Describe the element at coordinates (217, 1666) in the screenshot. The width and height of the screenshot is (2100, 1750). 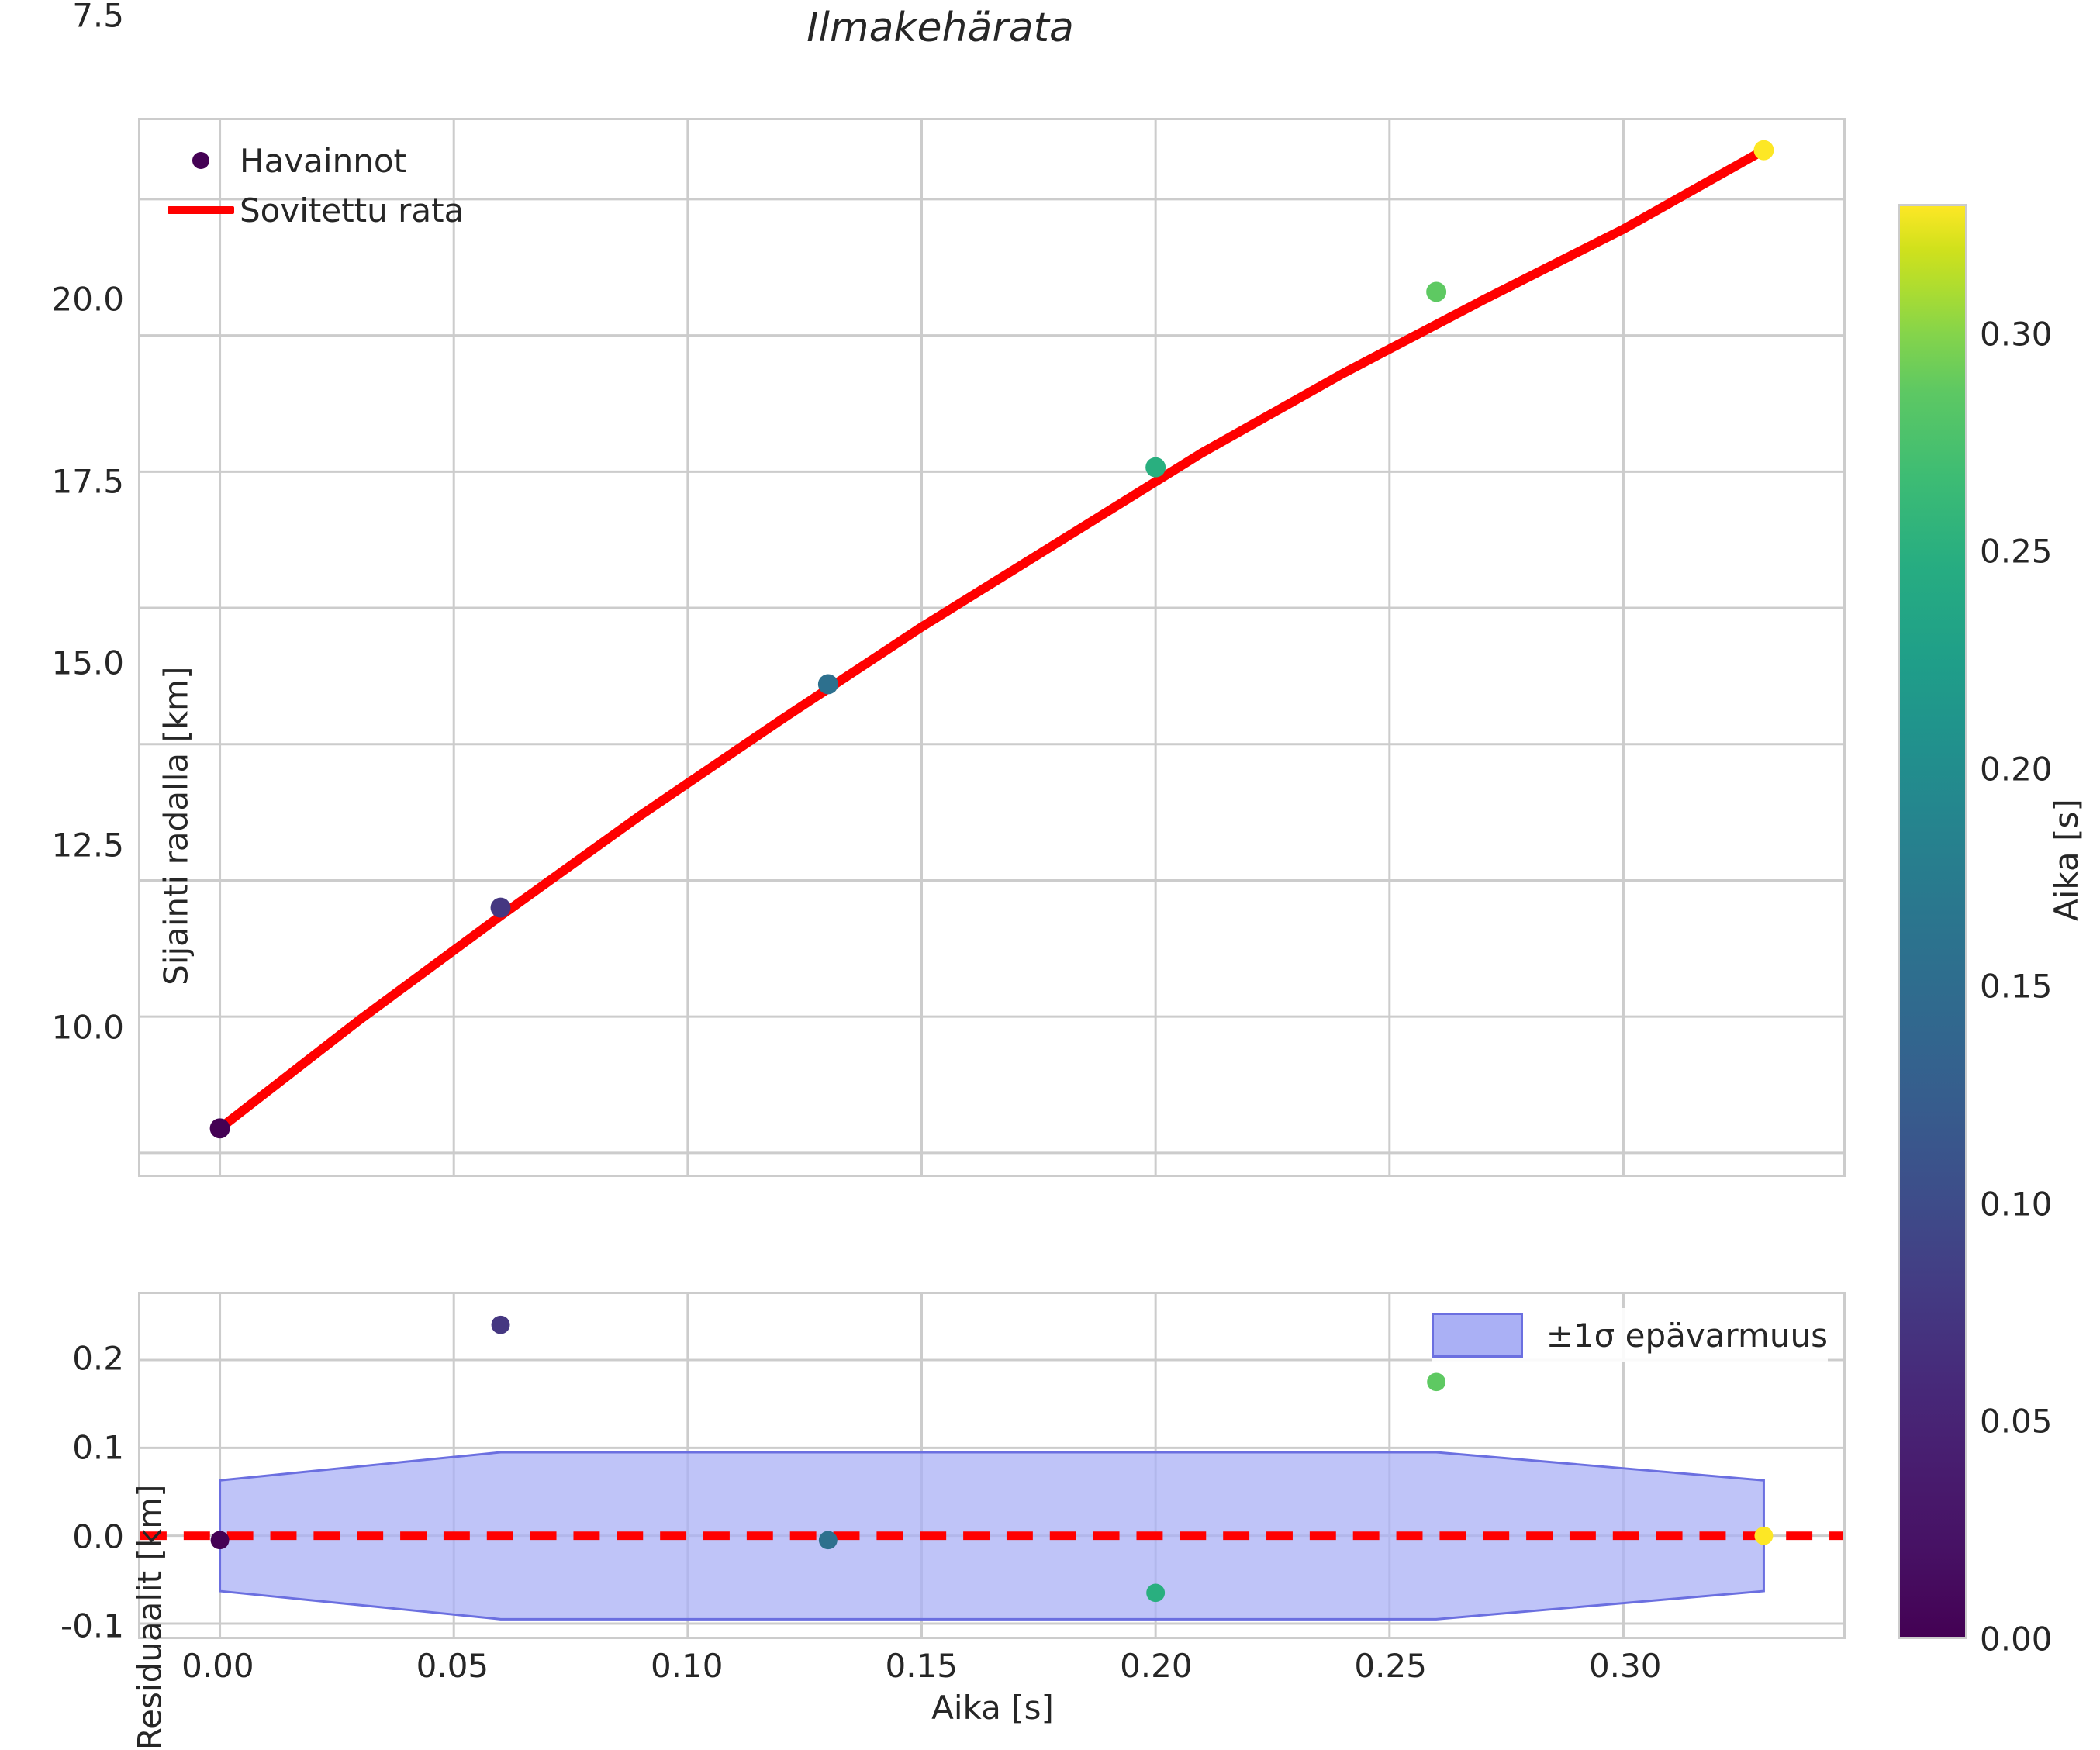
I see `x-tick-0: 0.00` at that location.